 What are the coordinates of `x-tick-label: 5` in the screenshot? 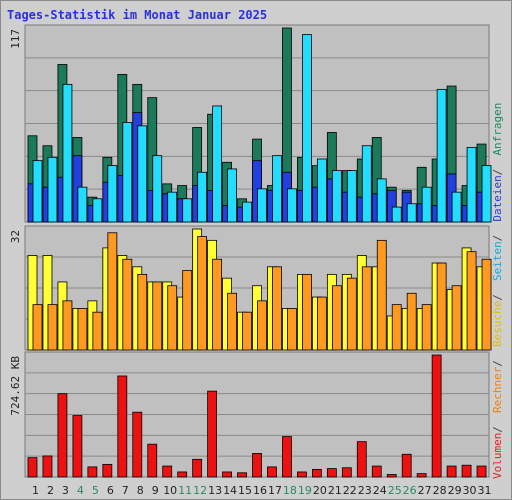 It's located at (95, 490).